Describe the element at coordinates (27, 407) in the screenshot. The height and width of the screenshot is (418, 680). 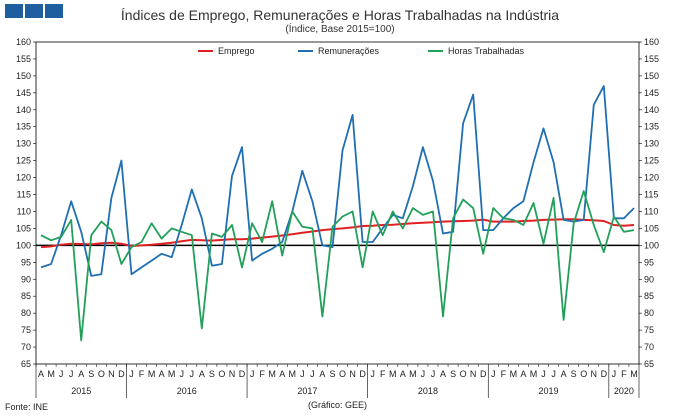
I see `source-note: Fonte: INE` at that location.